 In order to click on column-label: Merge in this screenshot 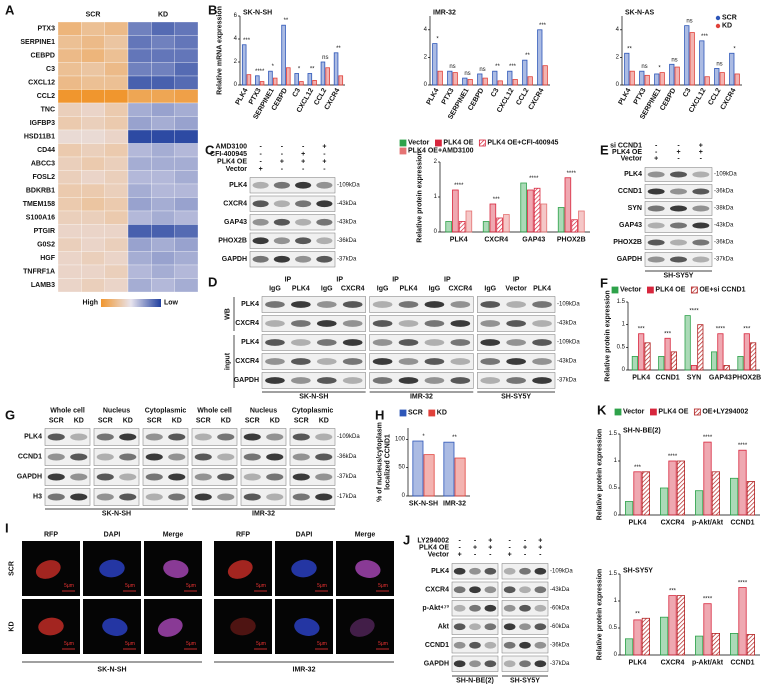, I will do `click(173, 535)`.